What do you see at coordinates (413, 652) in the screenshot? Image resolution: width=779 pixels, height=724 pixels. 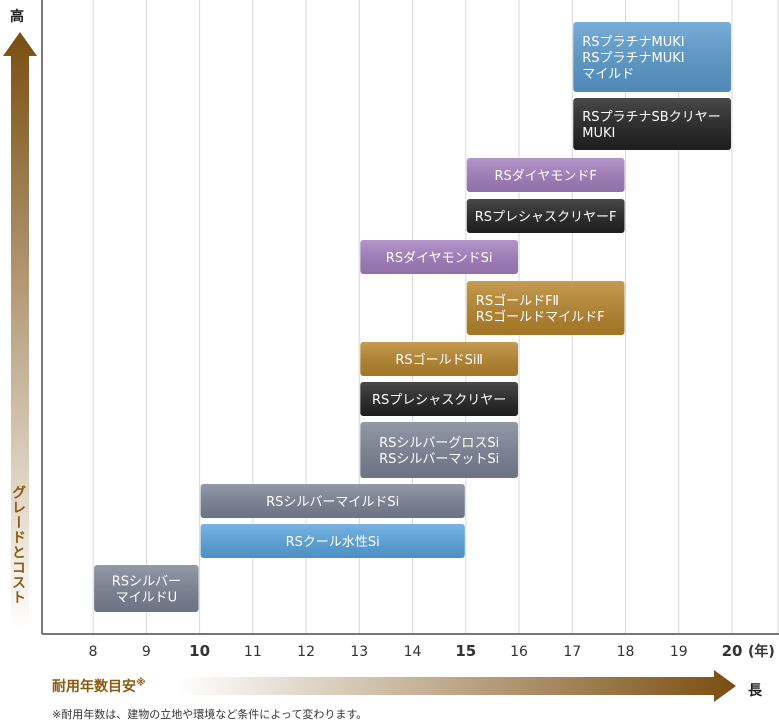 I see `x-tick-label: 14` at bounding box center [413, 652].